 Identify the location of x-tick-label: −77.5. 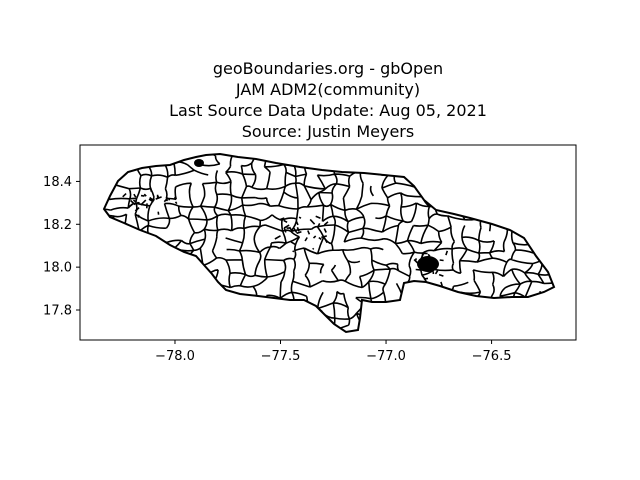
(281, 356).